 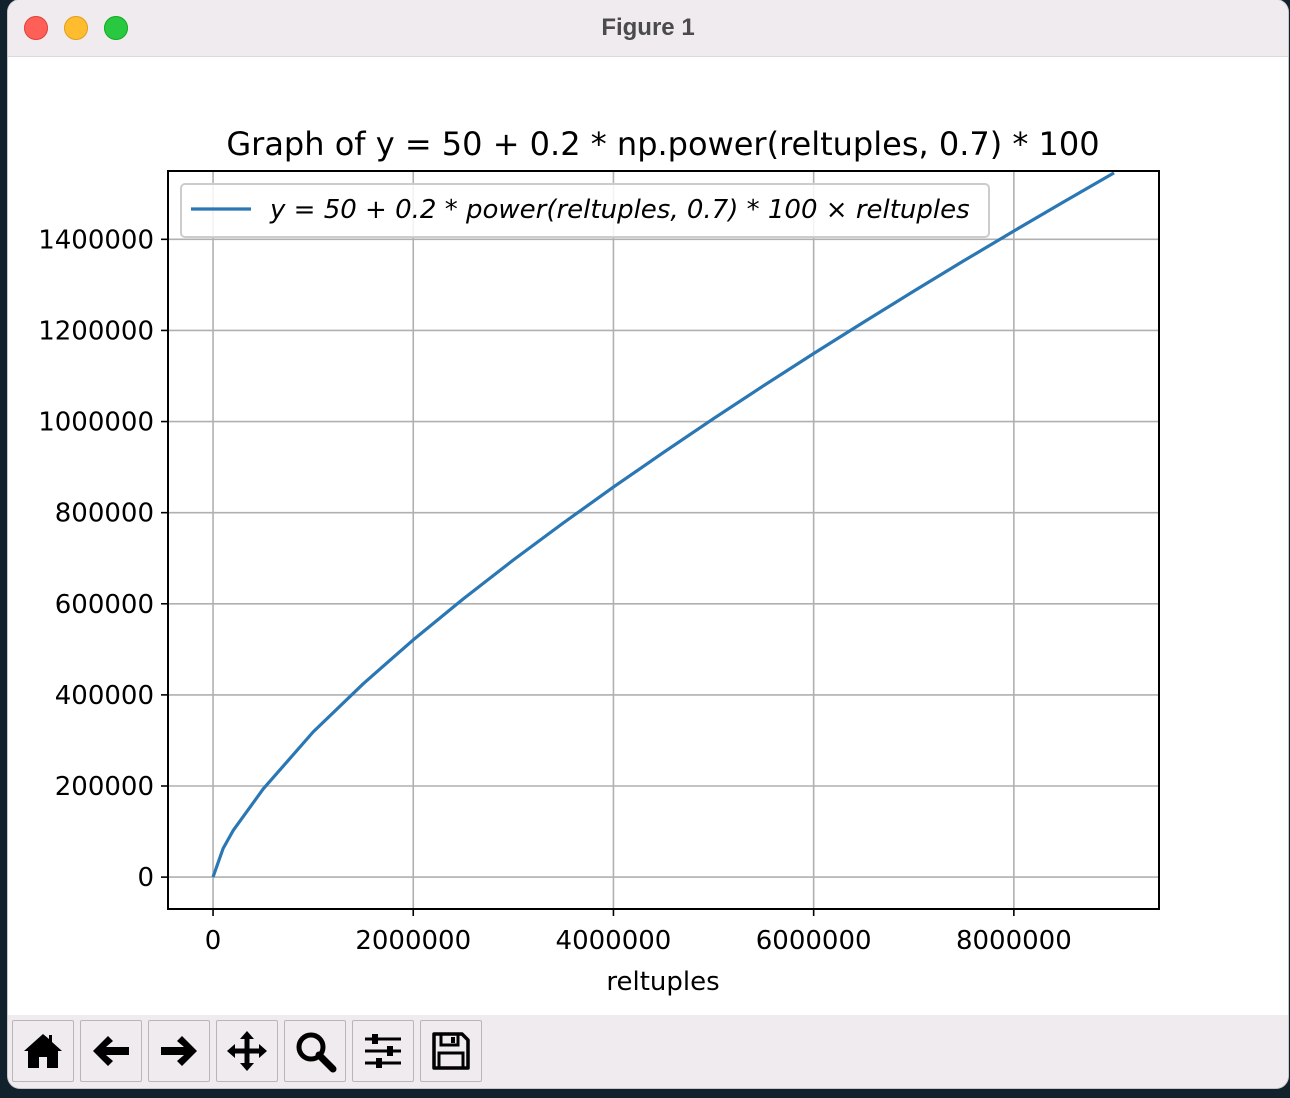 What do you see at coordinates (413, 941) in the screenshot?
I see `x-tick-label: 2000000` at bounding box center [413, 941].